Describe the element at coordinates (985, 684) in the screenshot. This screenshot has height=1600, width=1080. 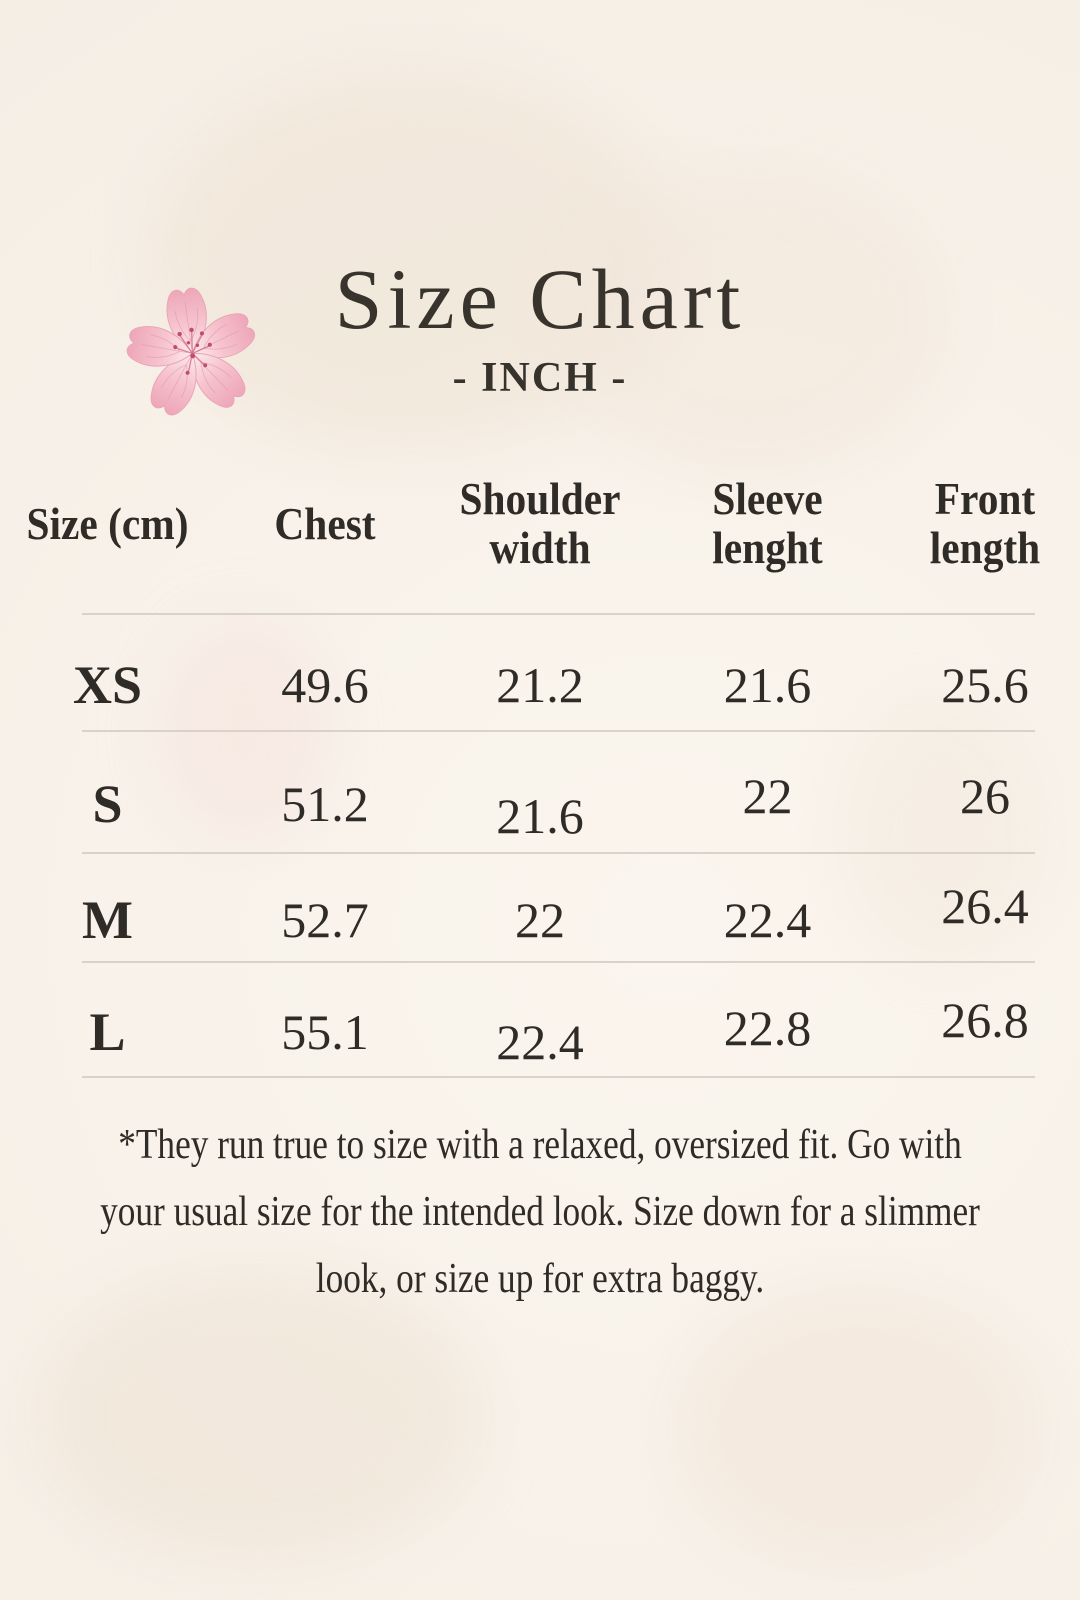
I see `front-length-value: 25.6` at that location.